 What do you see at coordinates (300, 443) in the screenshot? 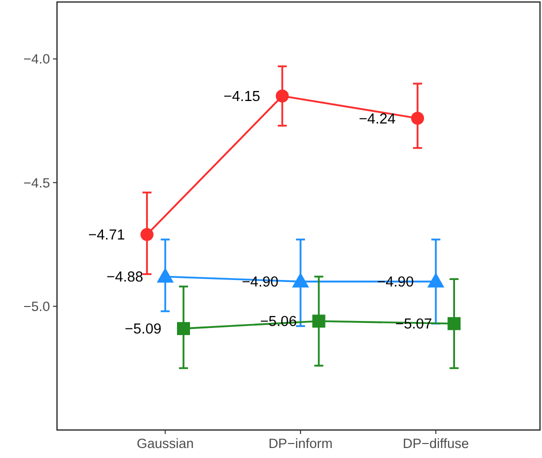
I see `x-tick-label: DP−inform` at bounding box center [300, 443].